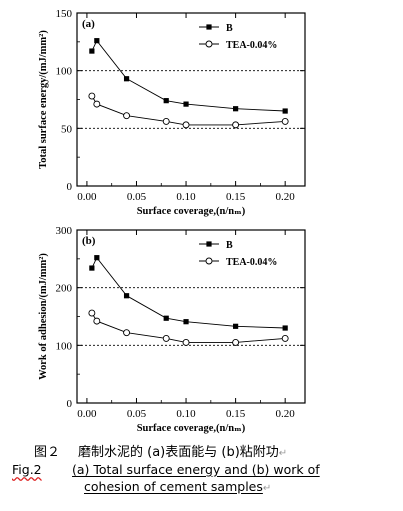  I want to click on y-axis-label: Work of adhesion/(mJ/mm²), so click(43, 316).